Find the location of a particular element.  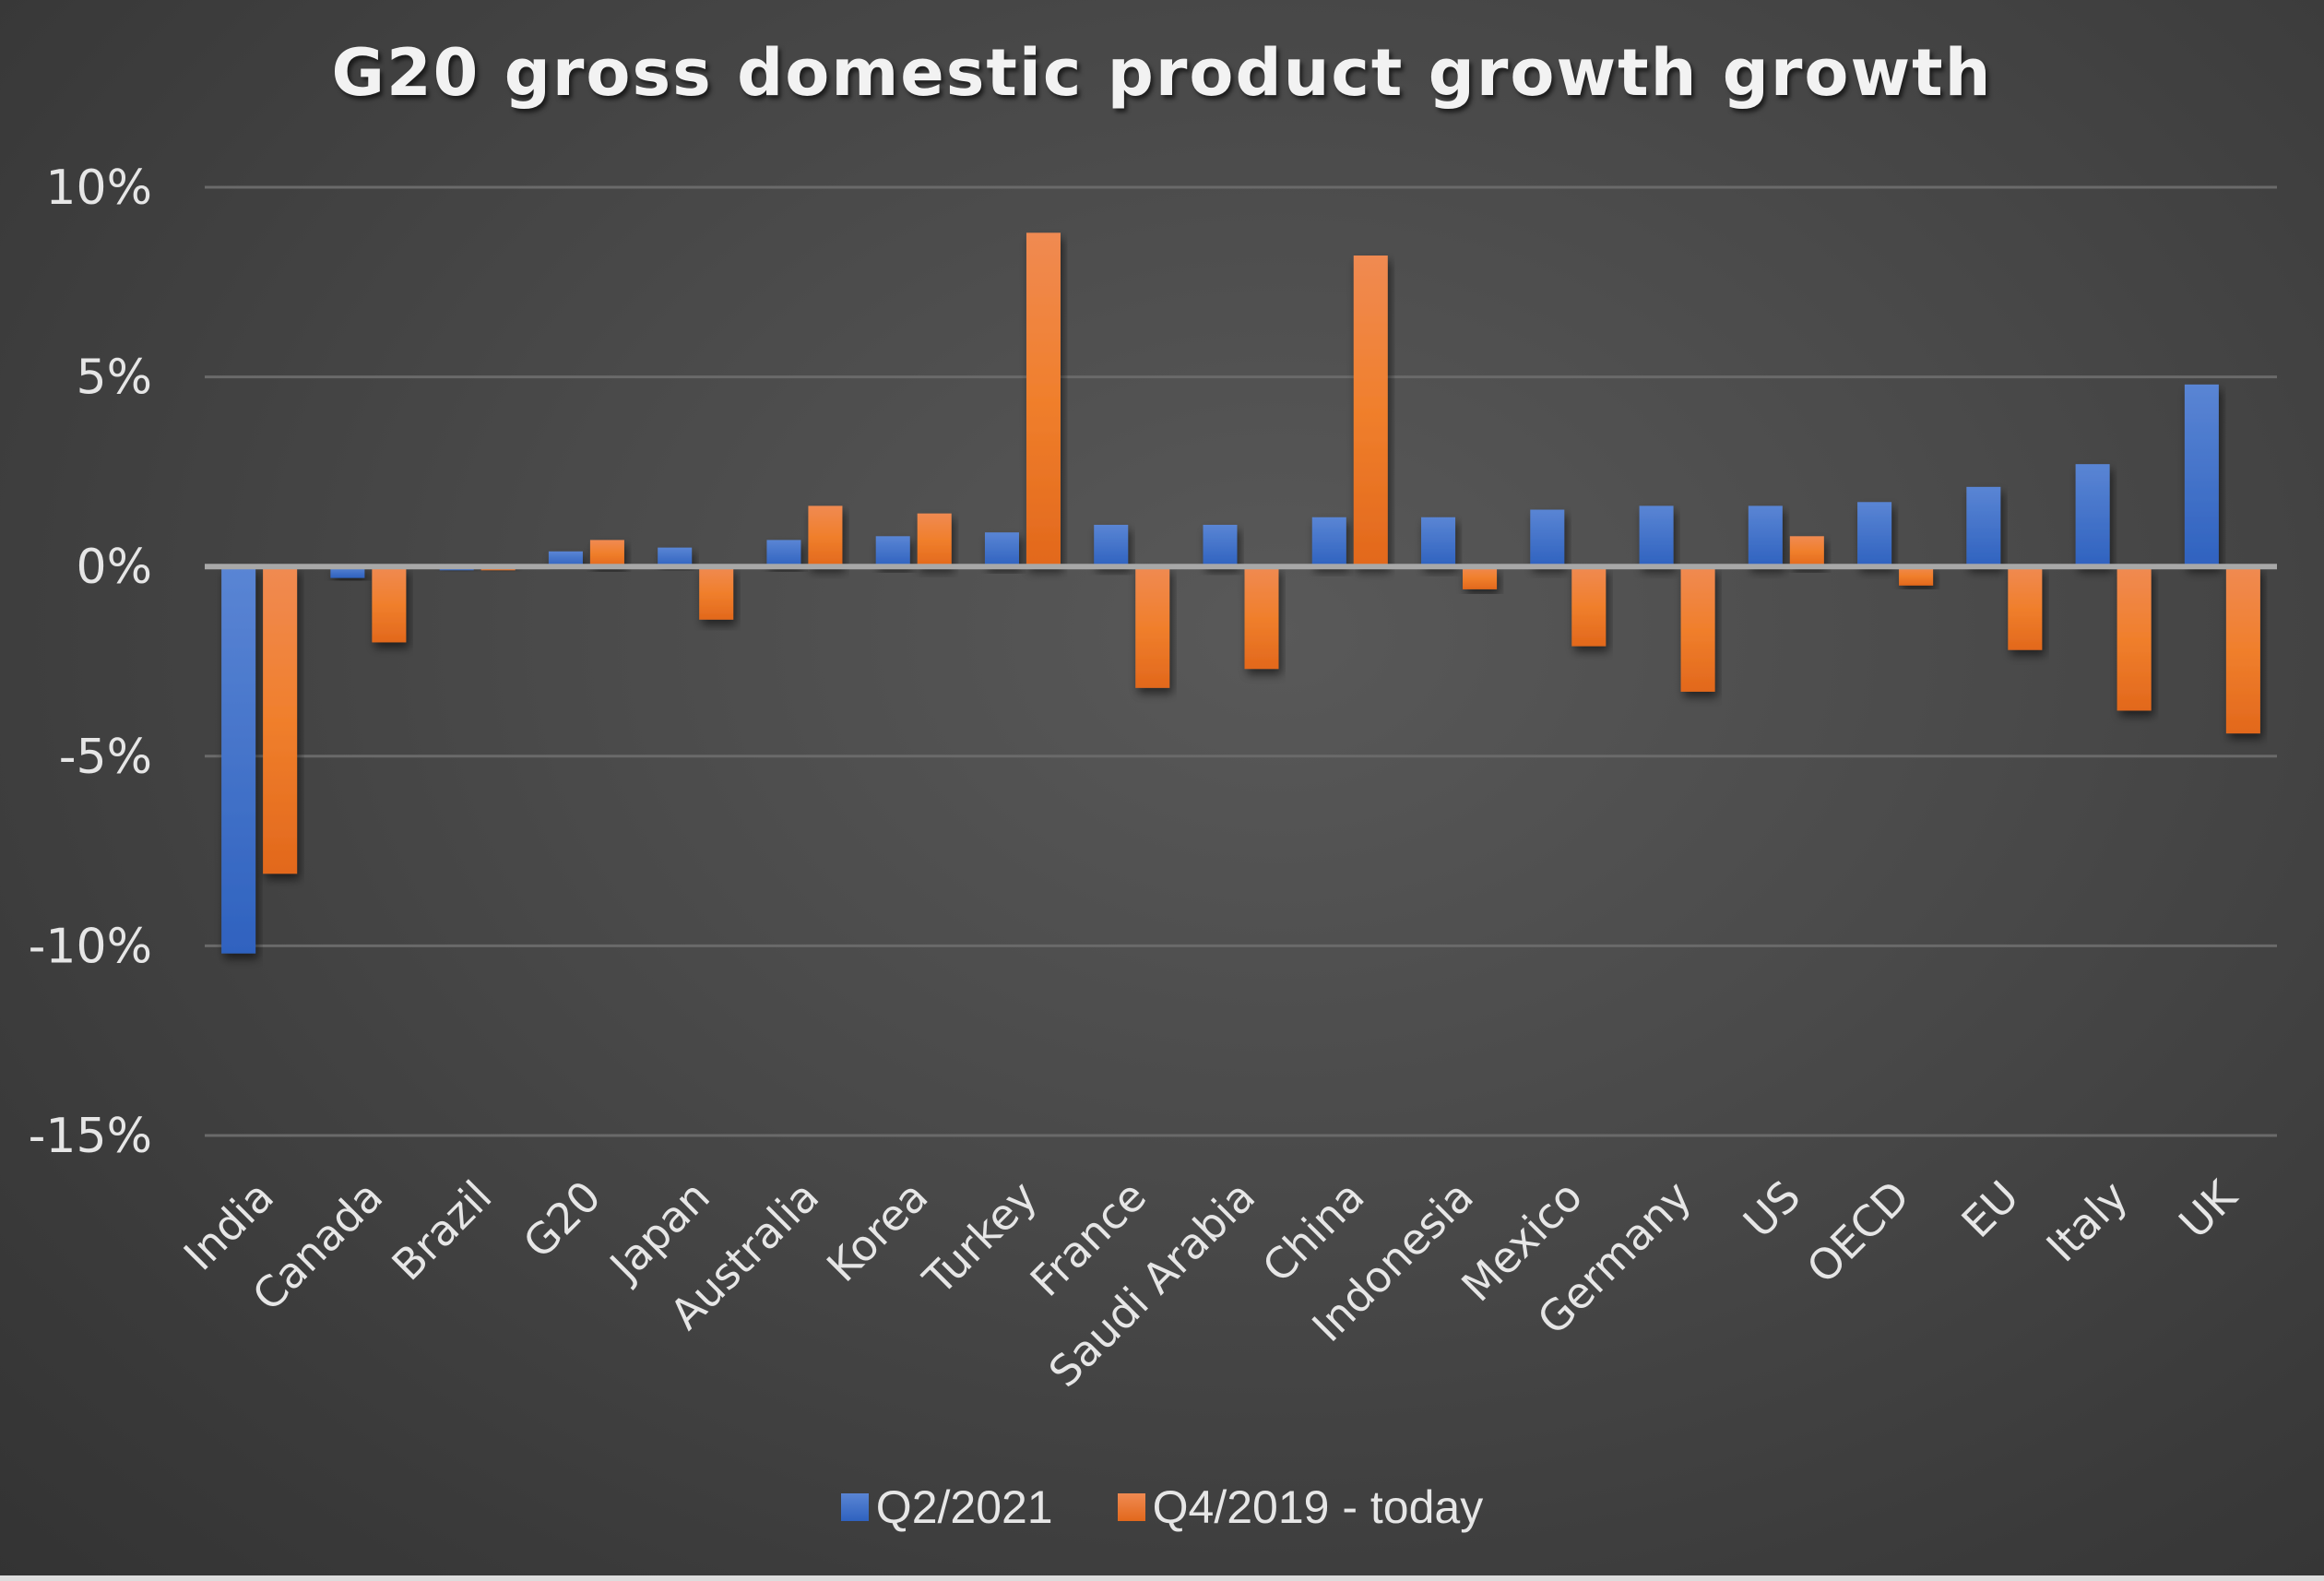

bar-q2-2021-korea is located at coordinates (892, 551).